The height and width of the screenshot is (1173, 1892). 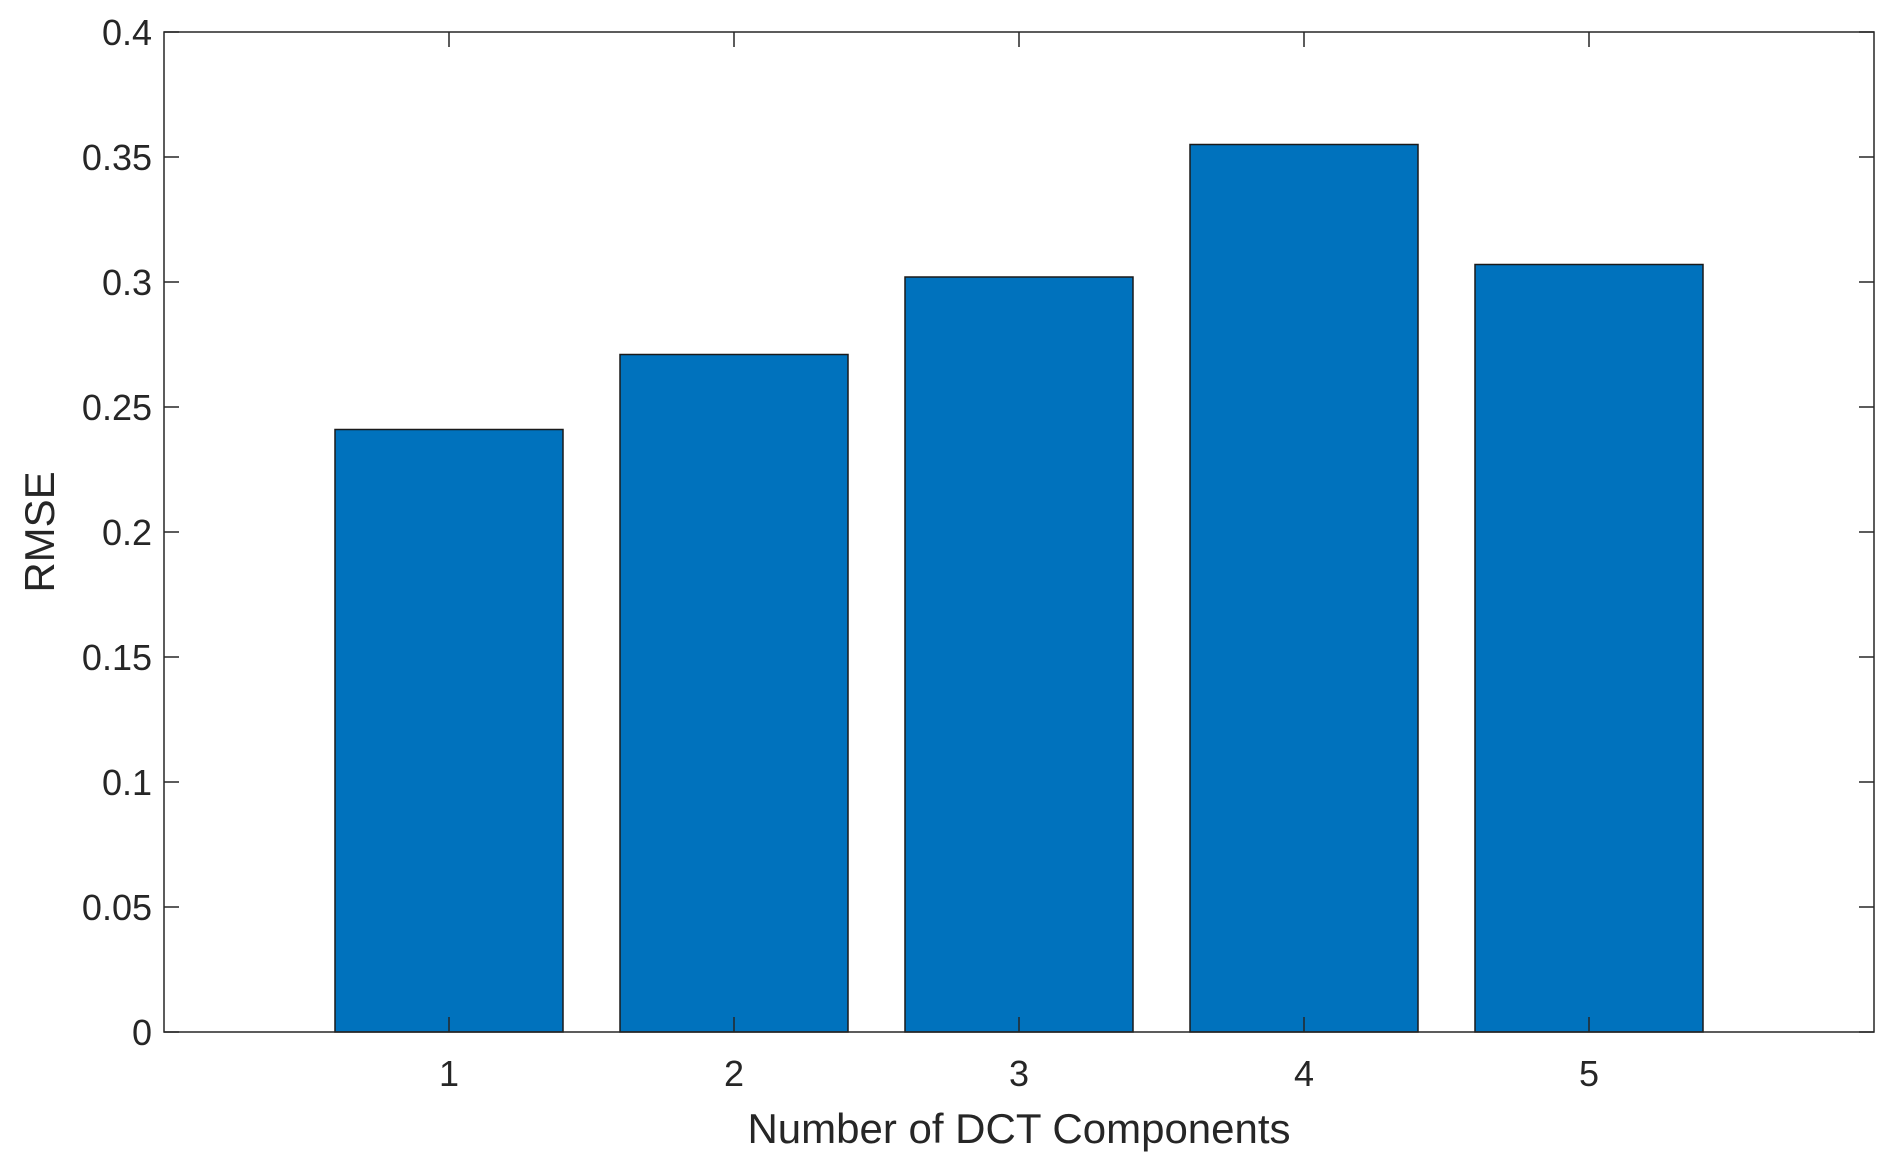 What do you see at coordinates (127, 782) in the screenshot?
I see `y-tick-label-2: 0.1` at bounding box center [127, 782].